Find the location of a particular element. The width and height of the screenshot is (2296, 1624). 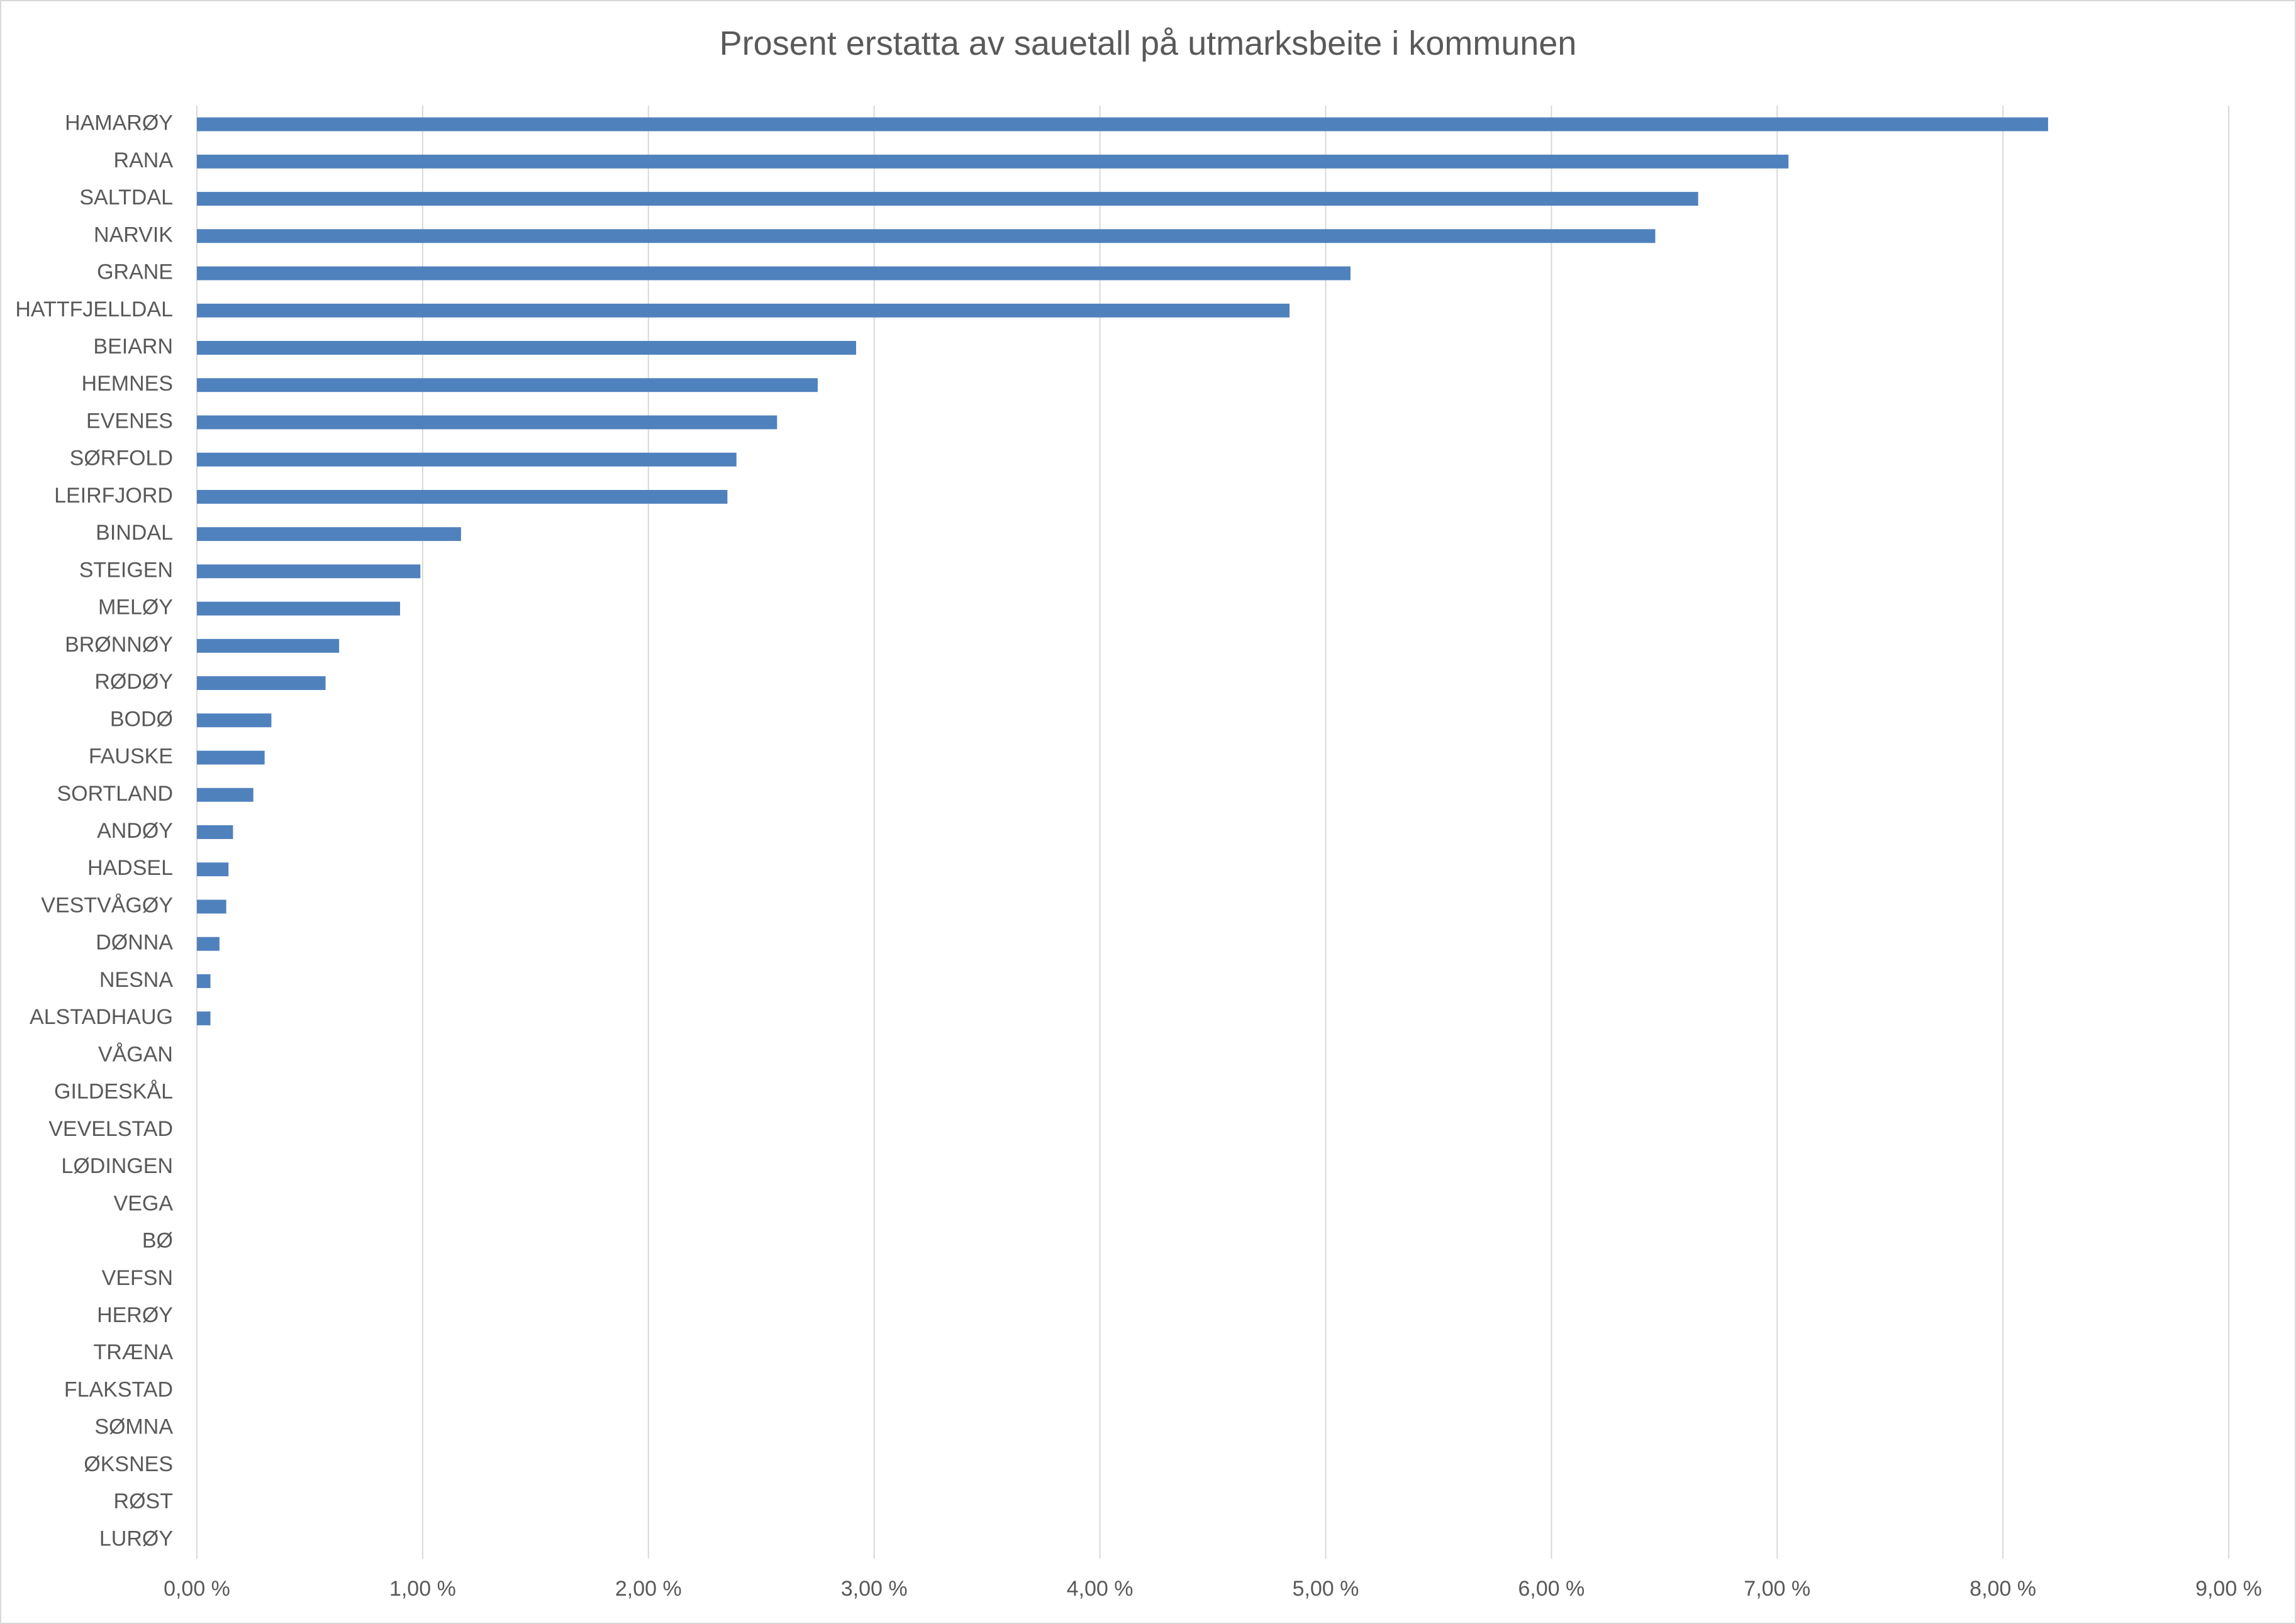

category-label: VESTVÅGØY is located at coordinates (107, 905).